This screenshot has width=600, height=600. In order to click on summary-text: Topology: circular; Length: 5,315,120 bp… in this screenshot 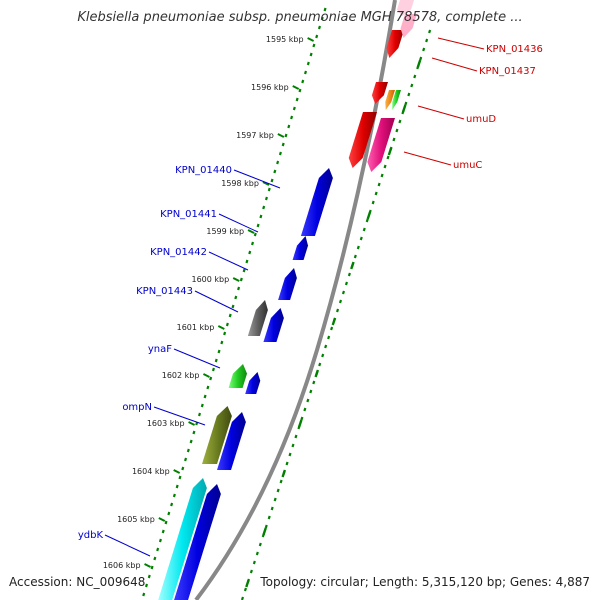, I will do `click(425, 582)`.